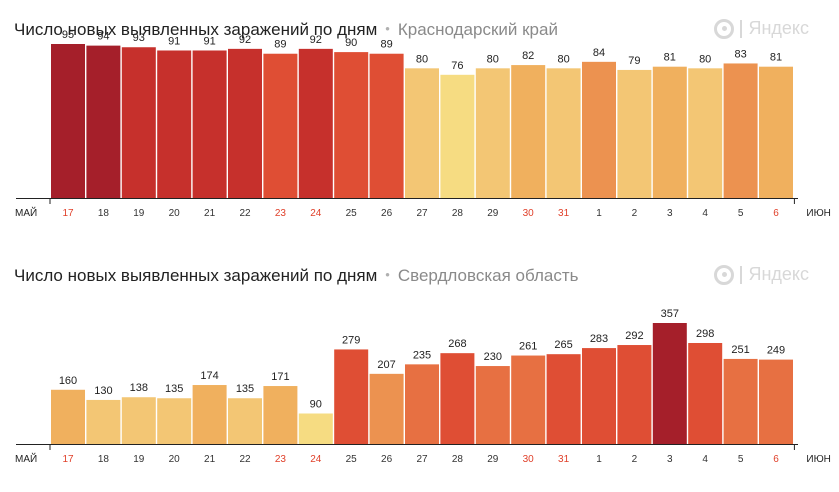 The image size is (839, 492). What do you see at coordinates (422, 459) in the screenshot?
I see `x-tick-label: 27` at bounding box center [422, 459].